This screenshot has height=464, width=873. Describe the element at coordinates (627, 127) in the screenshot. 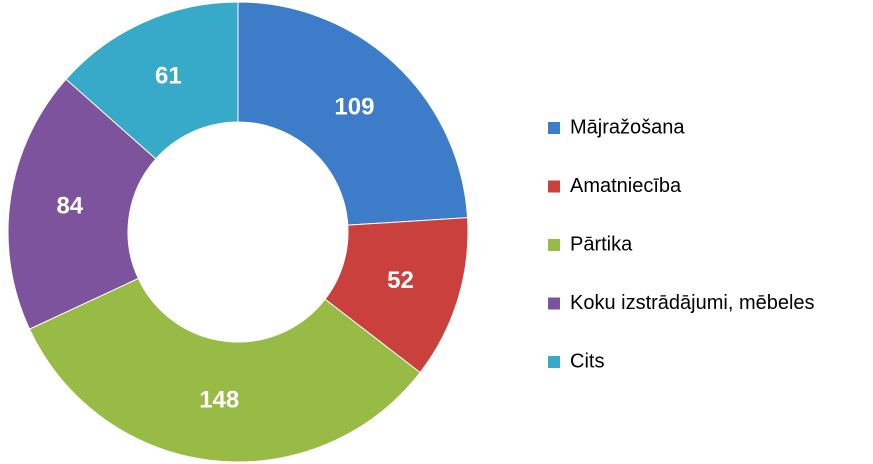

I see `legend-label: Mājražošana` at that location.